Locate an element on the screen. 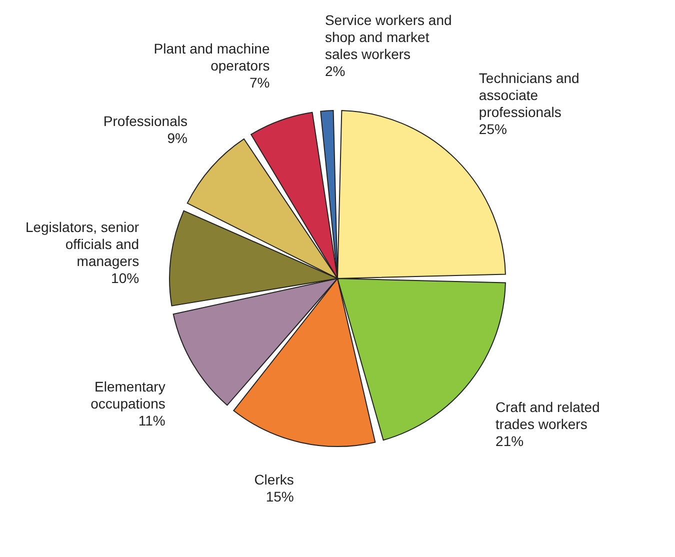 Image resolution: width=675 pixels, height=557 pixels. slice-label: Legislators, senior officials and managers is located at coordinates (82, 243).